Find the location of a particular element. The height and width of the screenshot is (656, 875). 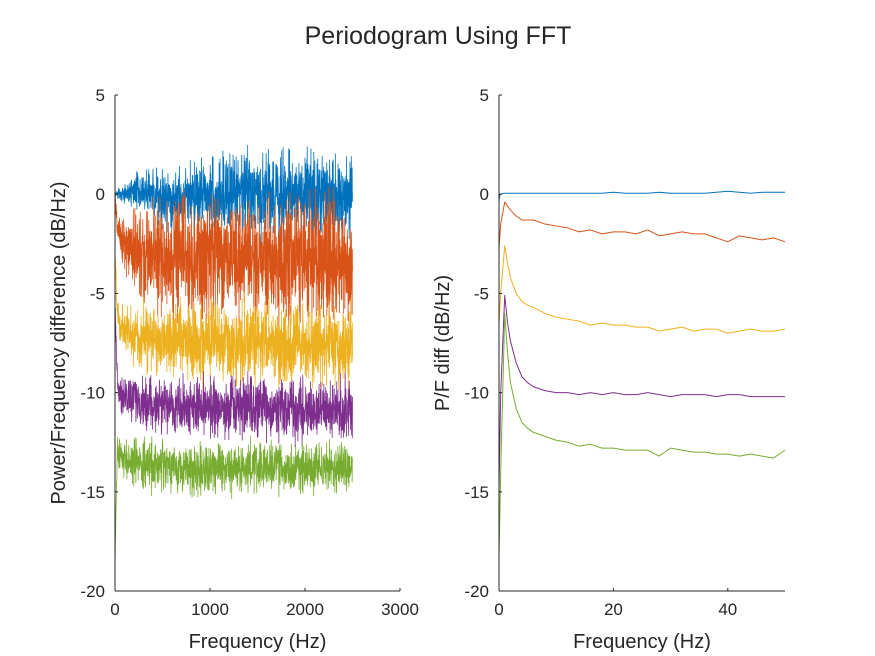

figure-title: Periodogram Using FFT is located at coordinates (438, 36).